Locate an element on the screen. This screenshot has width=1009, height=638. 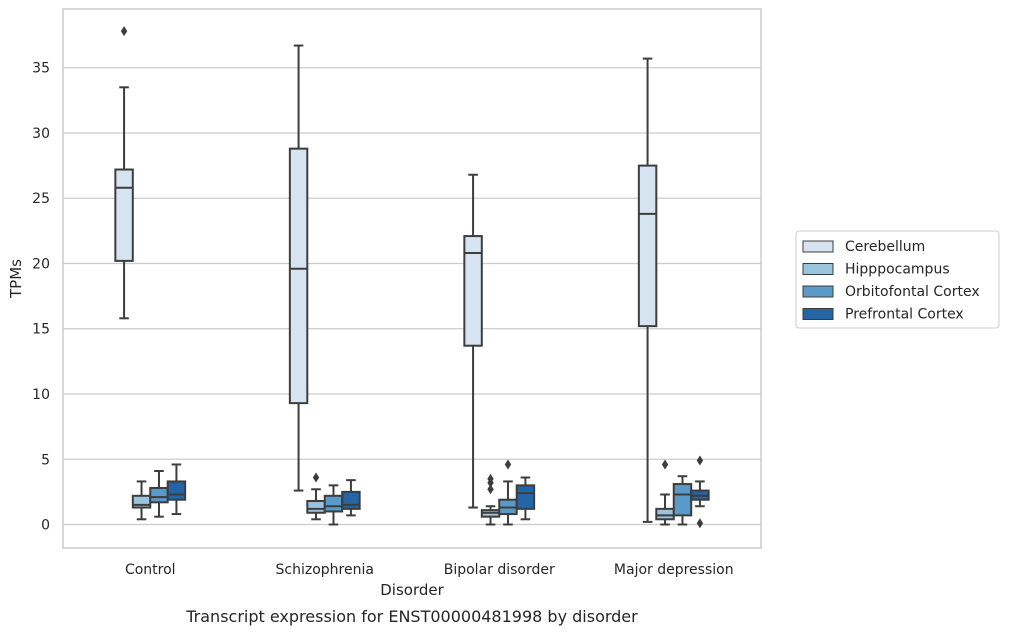
y-tick-labels: 0 5 10 15 20 25 30 35 is located at coordinates (41, 297).